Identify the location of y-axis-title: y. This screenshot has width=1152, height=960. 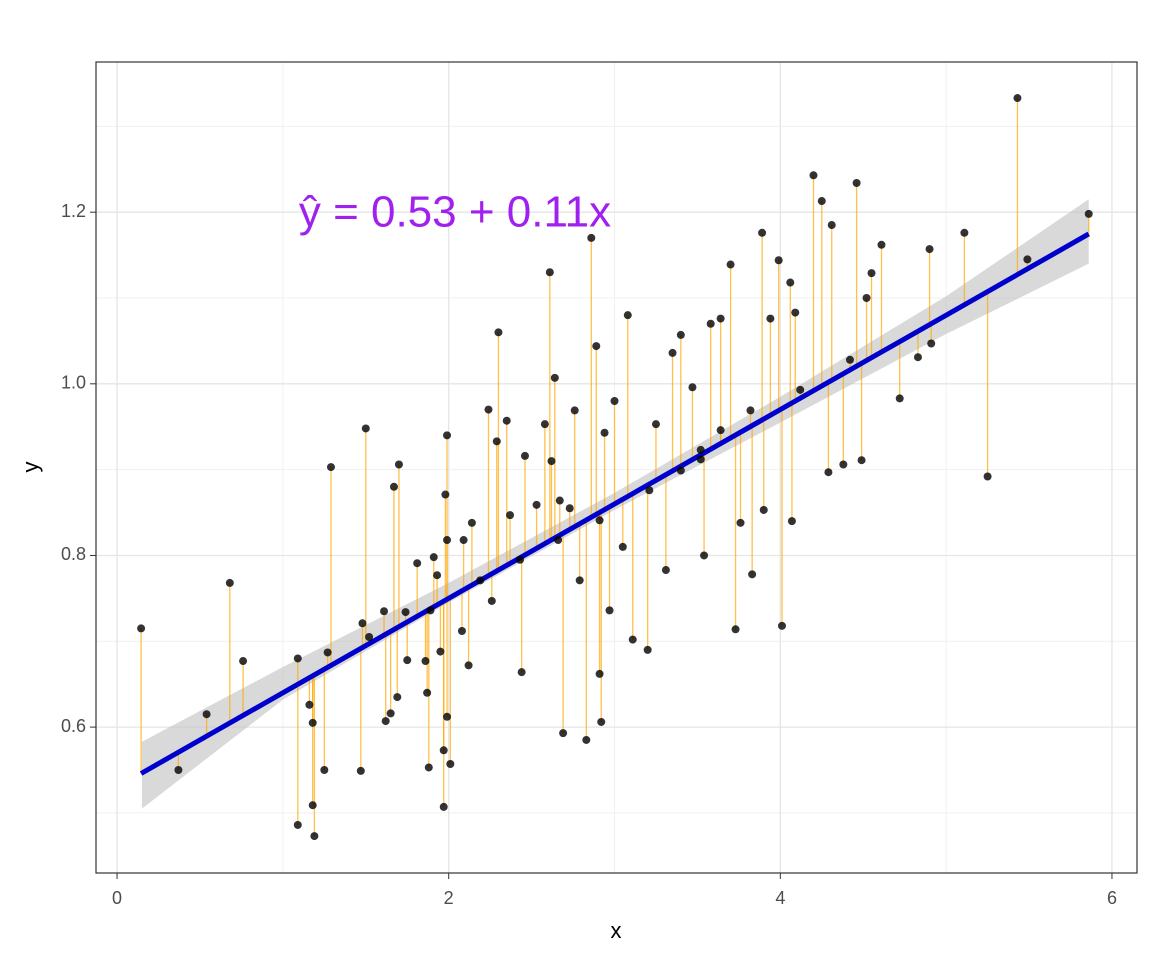
(30, 467).